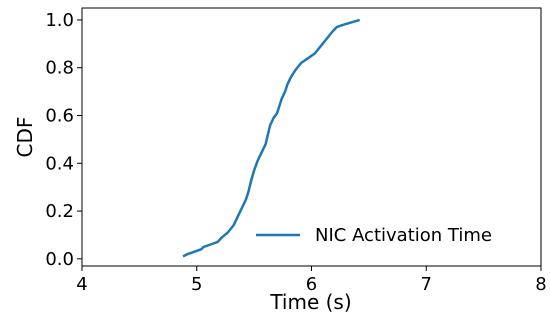 The width and height of the screenshot is (550, 320). Describe the element at coordinates (59, 68) in the screenshot. I see `y-tick-label: 0.8` at that location.